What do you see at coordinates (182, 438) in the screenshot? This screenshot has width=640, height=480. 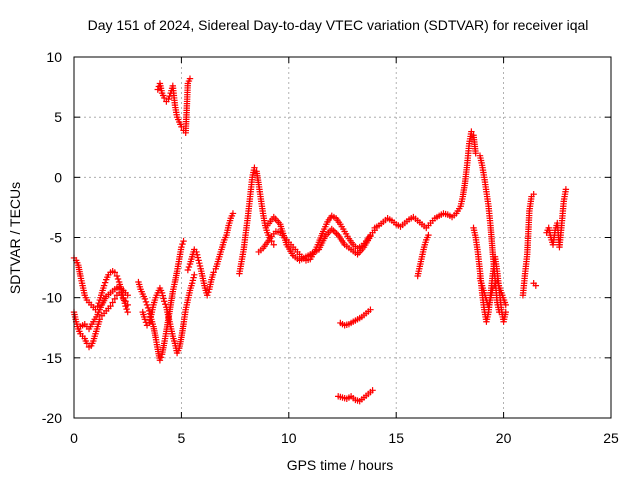 I see `x-tick-label: 5` at bounding box center [182, 438].